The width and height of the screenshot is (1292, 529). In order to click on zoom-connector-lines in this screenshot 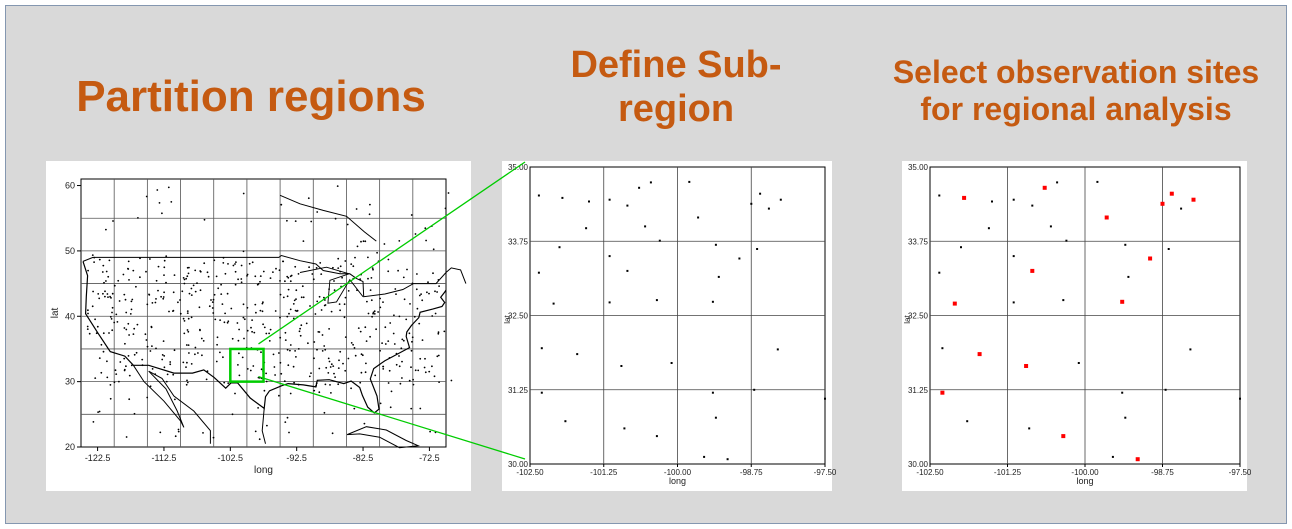, I will do `click(392, 310)`.